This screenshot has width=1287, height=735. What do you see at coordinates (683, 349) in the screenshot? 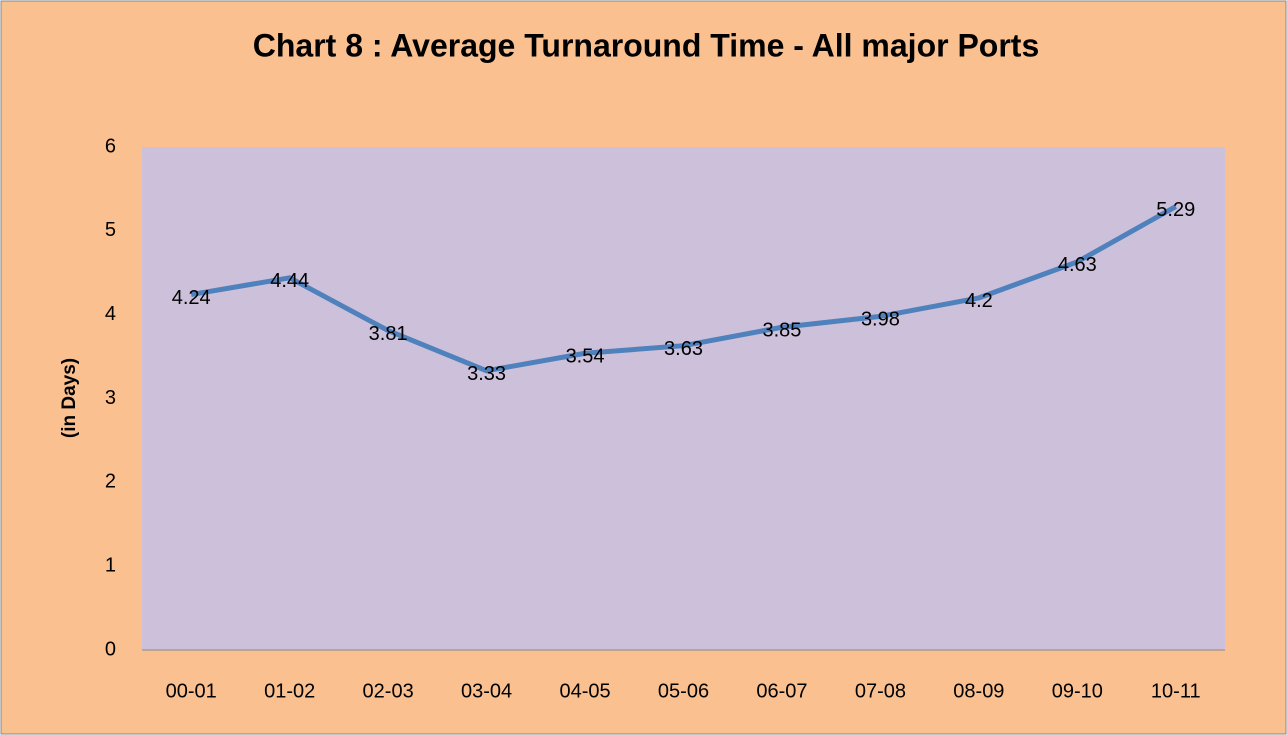
I see `data-label: 3.63` at bounding box center [683, 349].